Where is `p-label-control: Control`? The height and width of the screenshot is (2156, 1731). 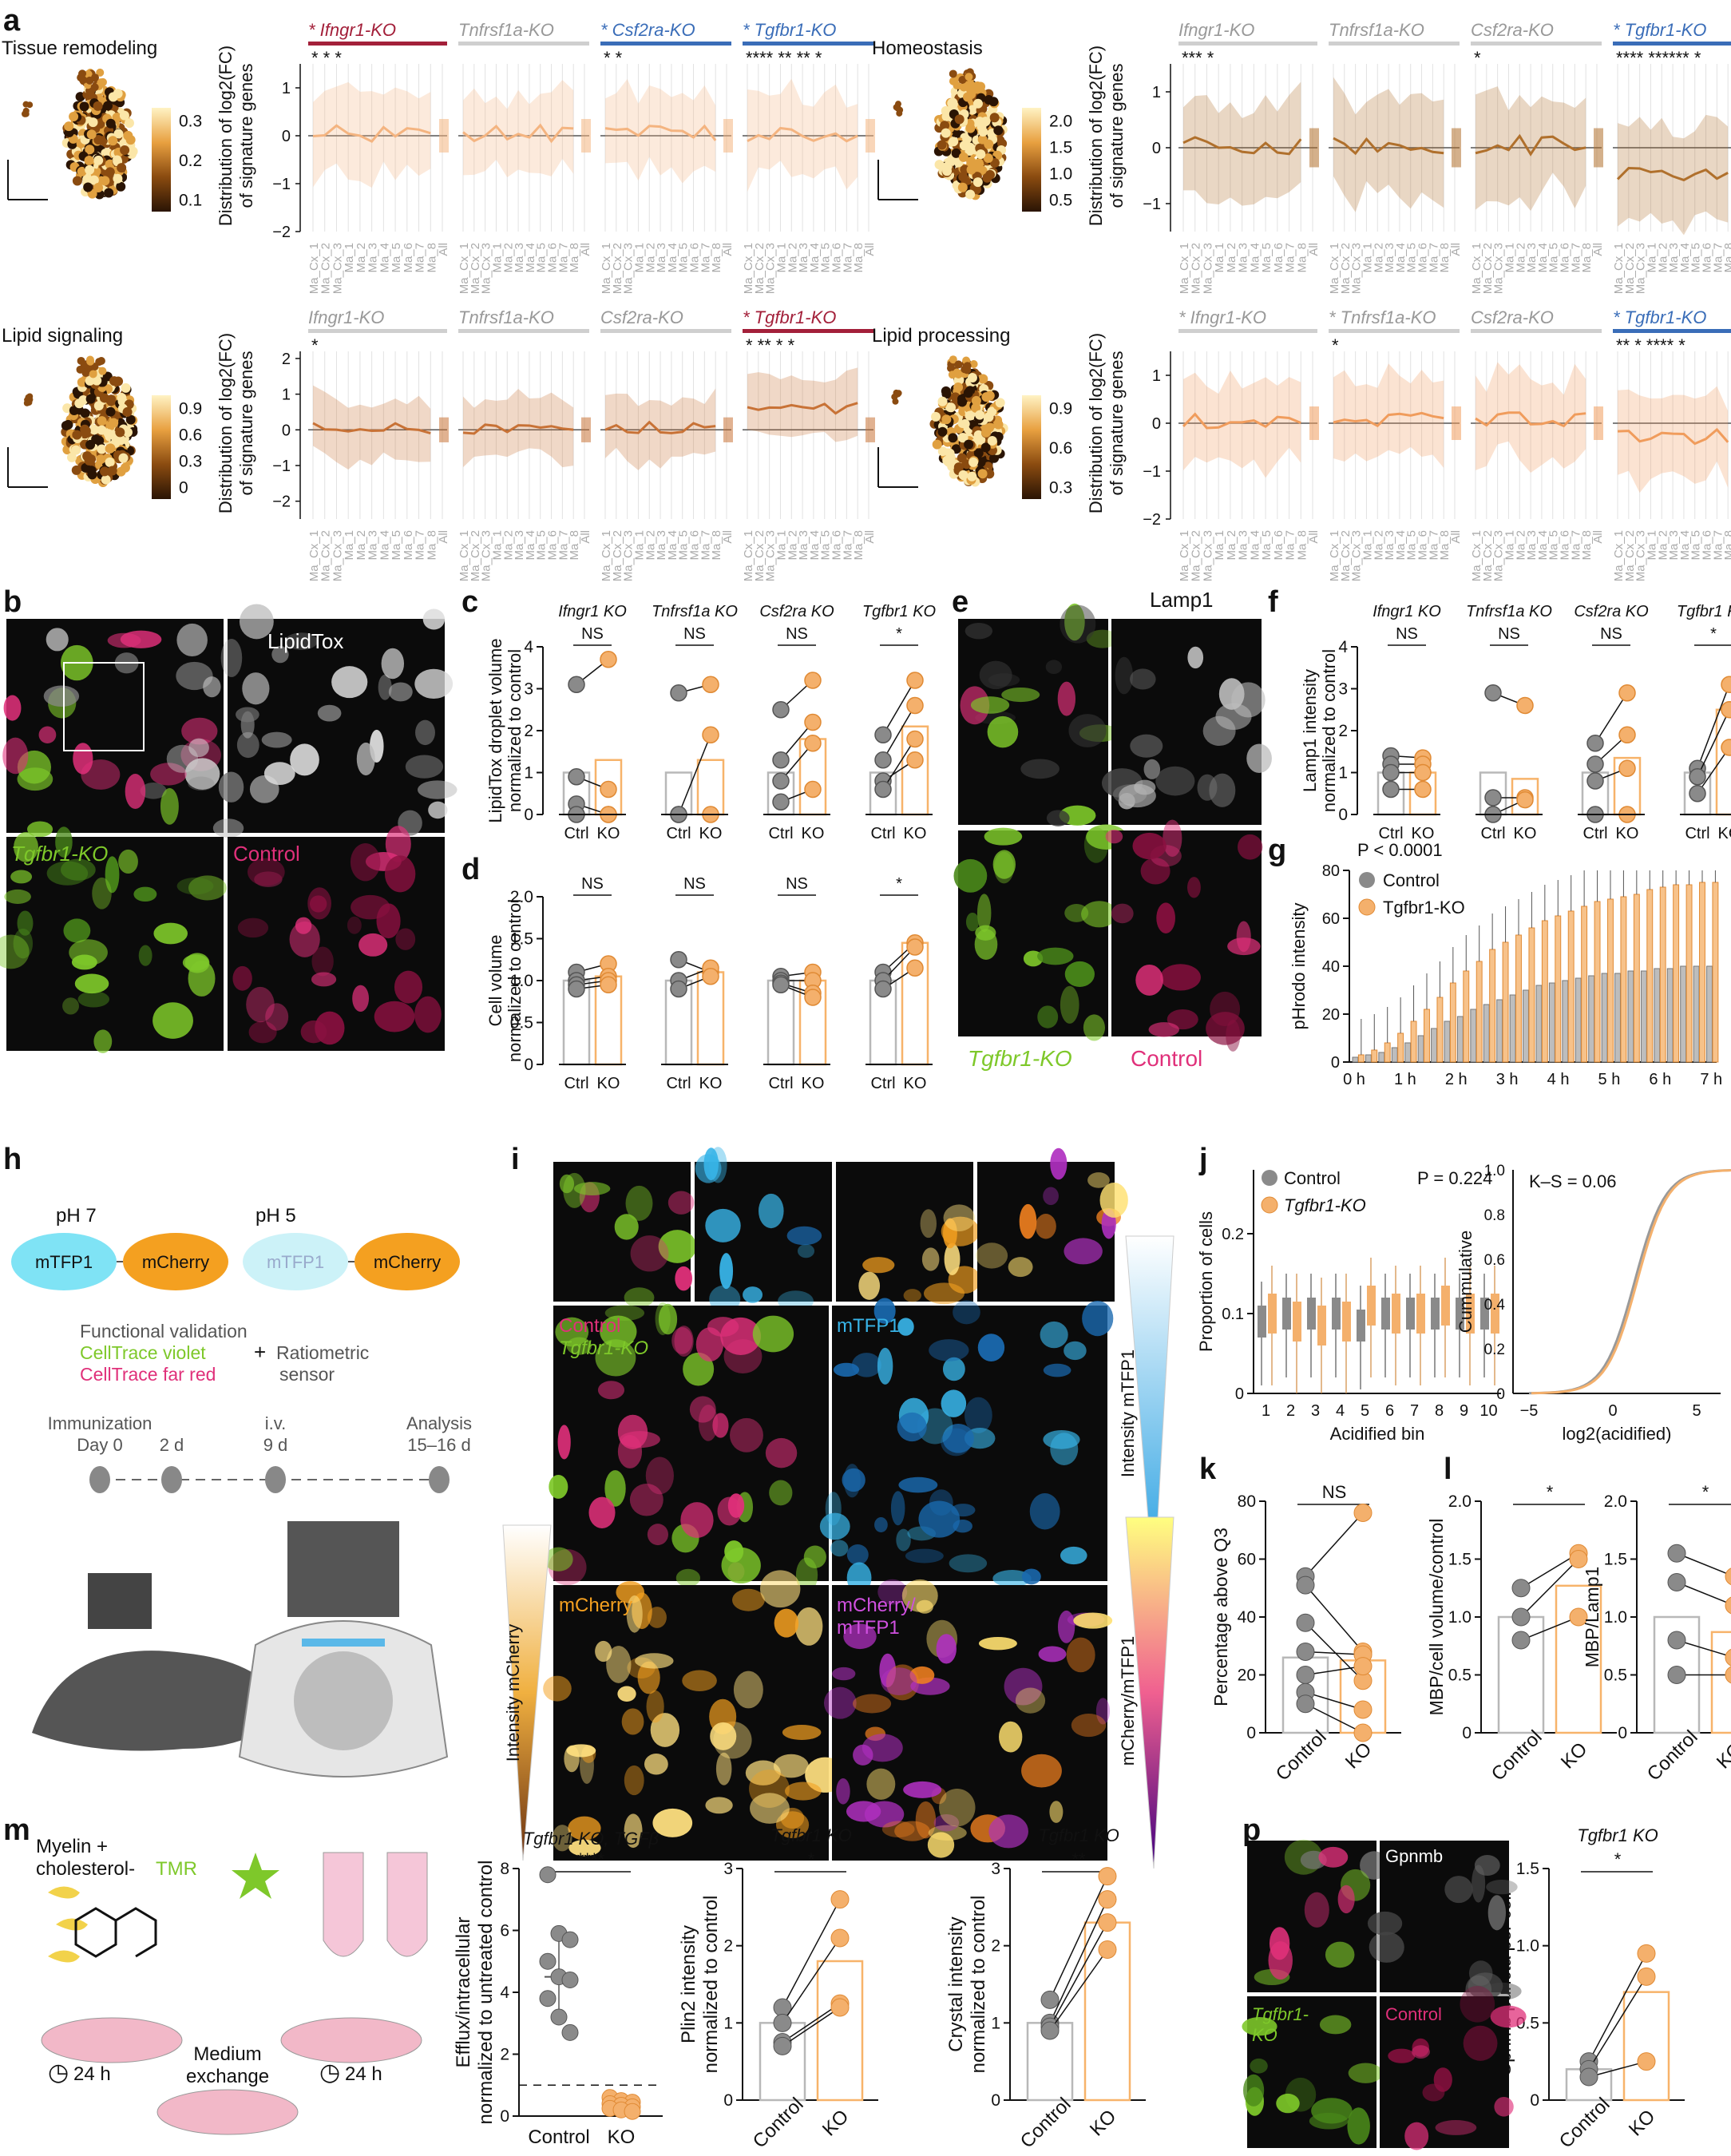
p-label-control: Control is located at coordinates (1413, 2014).